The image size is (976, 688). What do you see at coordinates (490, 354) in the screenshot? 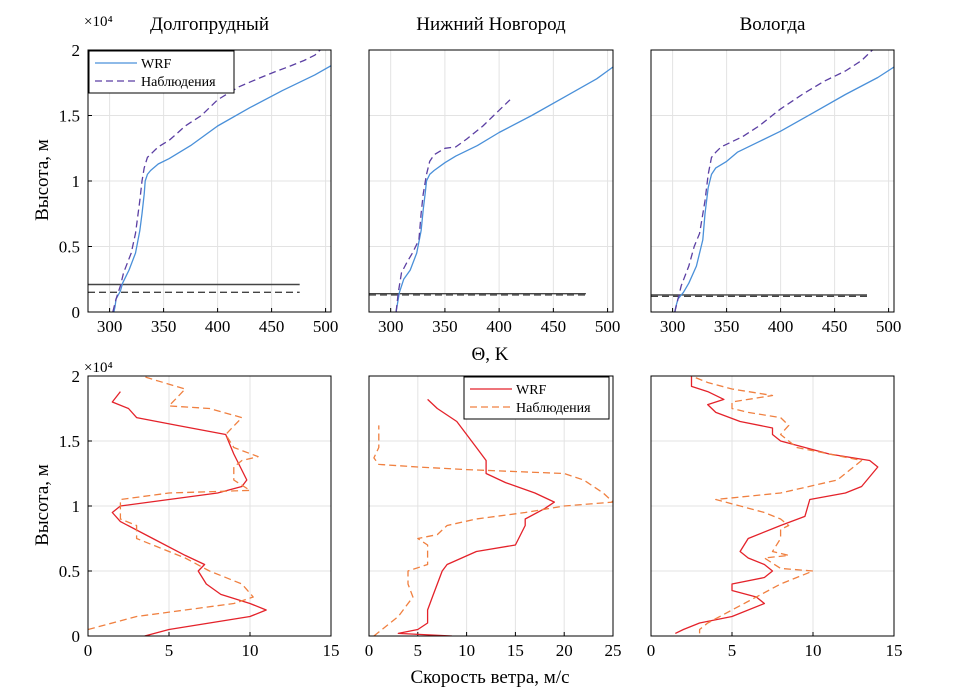
I see `top-xlabel: Θ, K` at bounding box center [490, 354].